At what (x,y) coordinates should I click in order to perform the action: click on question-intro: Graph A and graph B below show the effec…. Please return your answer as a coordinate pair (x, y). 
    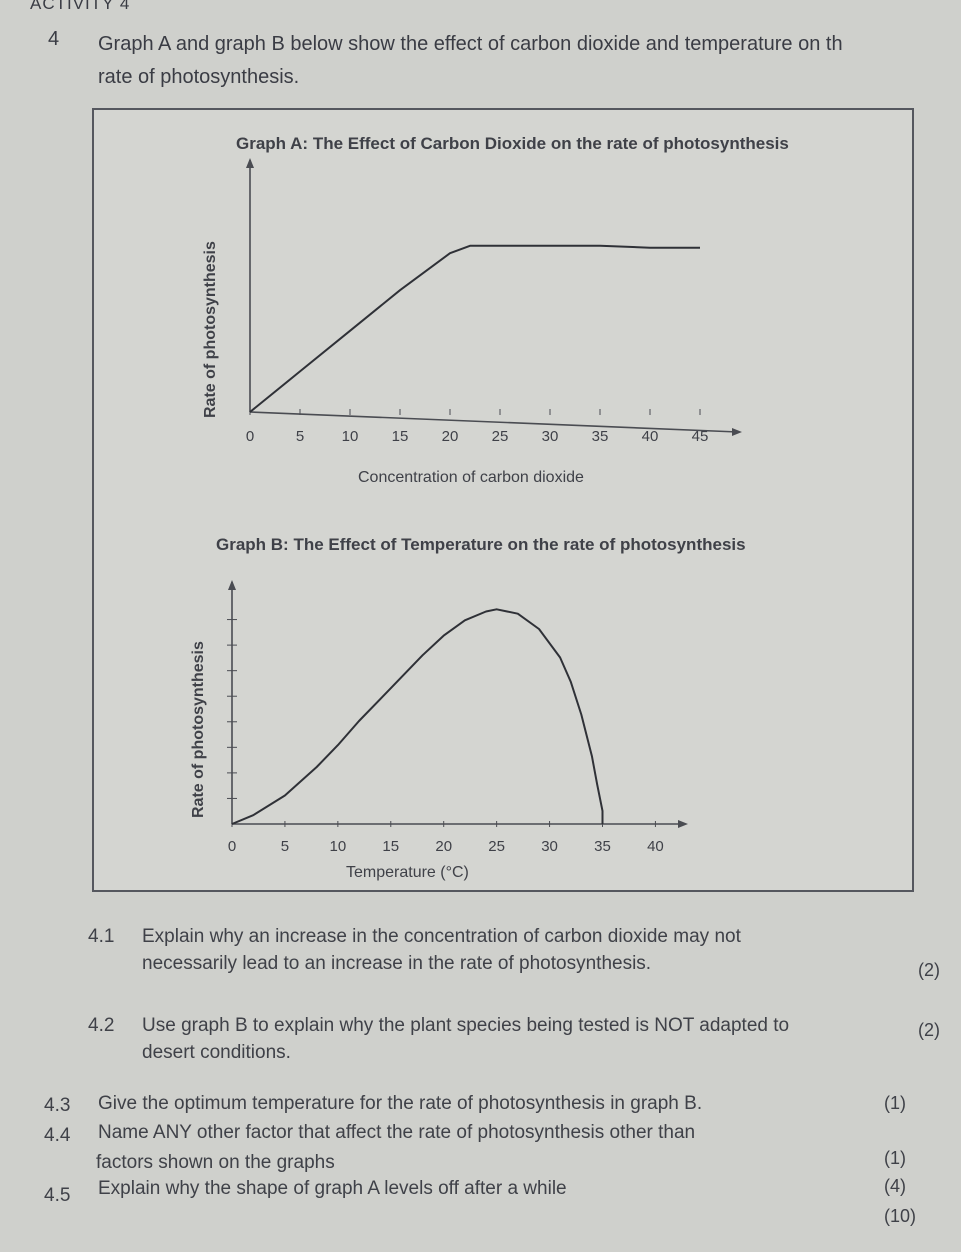
    Looking at the image, I should click on (528, 61).